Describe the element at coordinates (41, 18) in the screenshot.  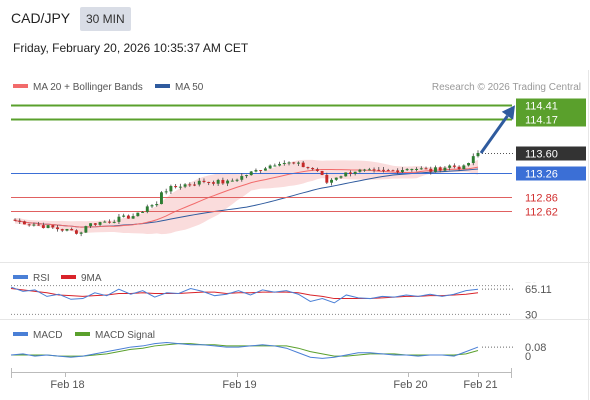
I see `instrument-symbol: CAD/JPY` at that location.